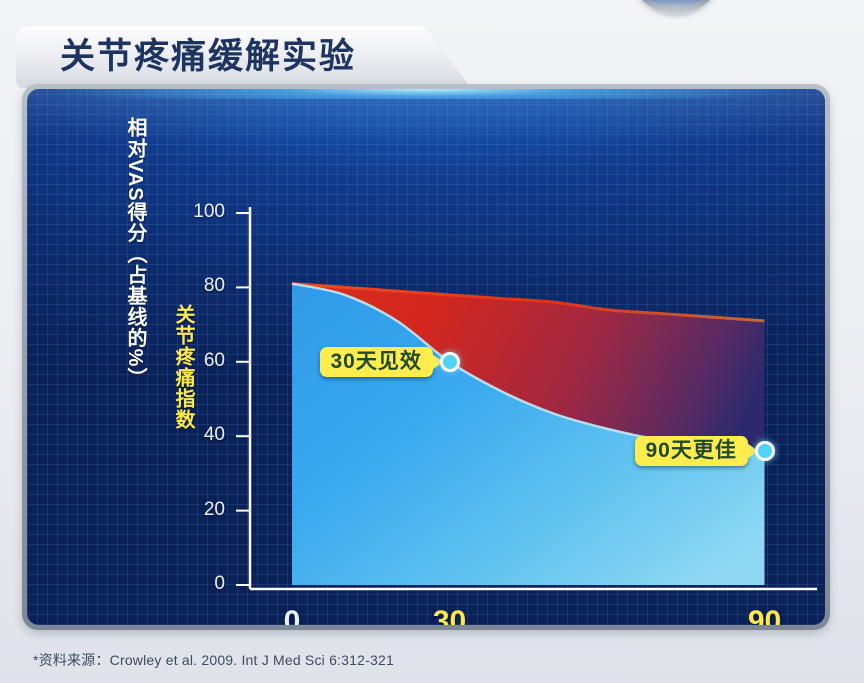 The height and width of the screenshot is (683, 864). Describe the element at coordinates (214, 435) in the screenshot. I see `y-tick-label: 40` at that location.